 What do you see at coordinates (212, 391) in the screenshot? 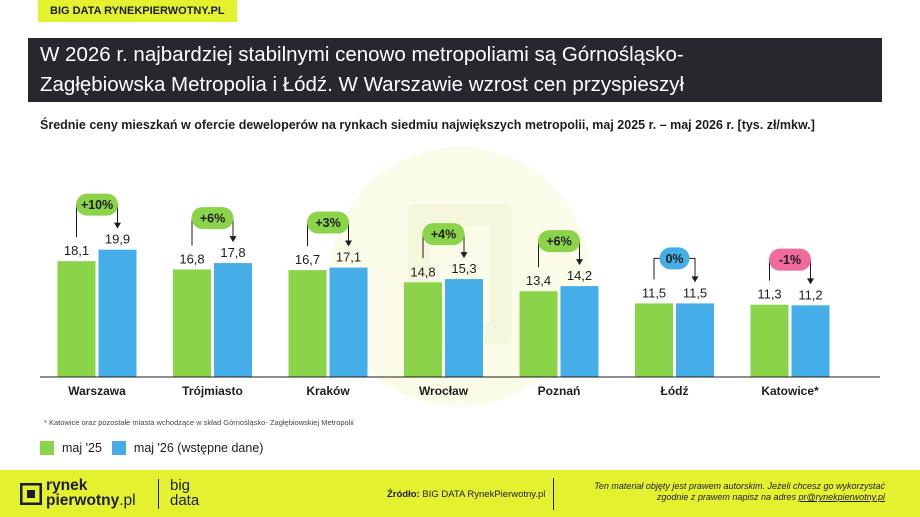
I see `category-label-1: Trójmiasto` at bounding box center [212, 391].